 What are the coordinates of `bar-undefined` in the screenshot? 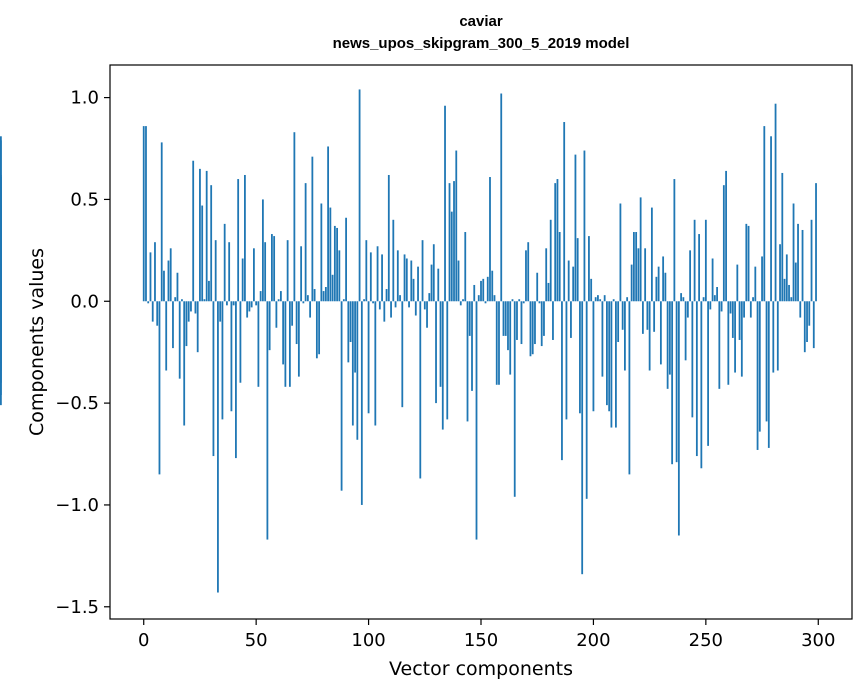 It's located at (1, 283).